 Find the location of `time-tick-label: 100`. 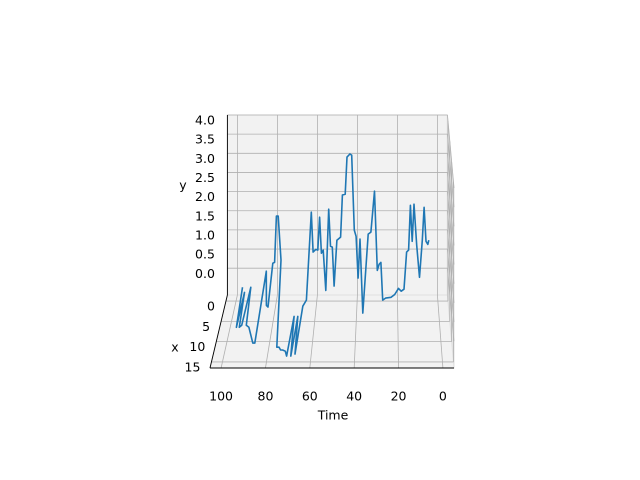

time-tick-label: 100 is located at coordinates (221, 396).